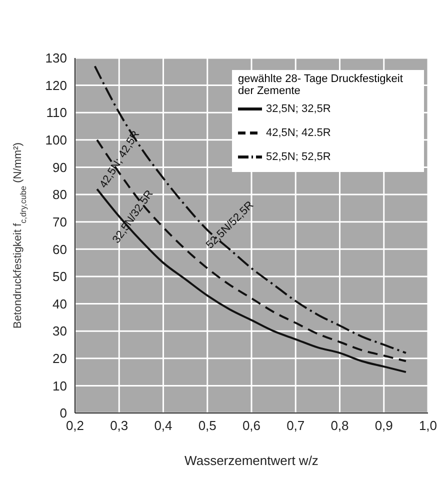  What do you see at coordinates (298, 132) in the screenshot?
I see `legend-label: 42,5N; 42.5R` at bounding box center [298, 132].